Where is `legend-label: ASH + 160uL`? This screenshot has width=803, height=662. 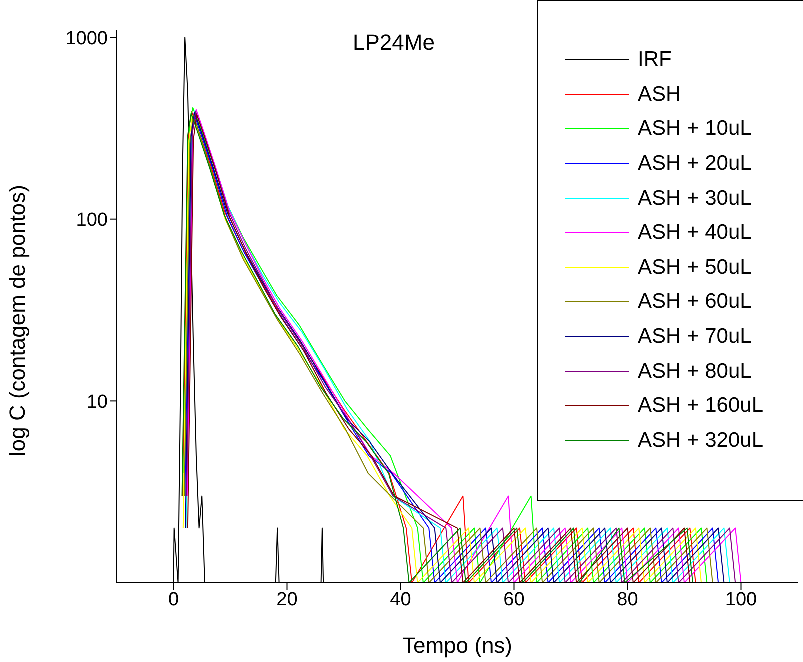 legend-label: ASH + 160uL is located at coordinates (701, 406).